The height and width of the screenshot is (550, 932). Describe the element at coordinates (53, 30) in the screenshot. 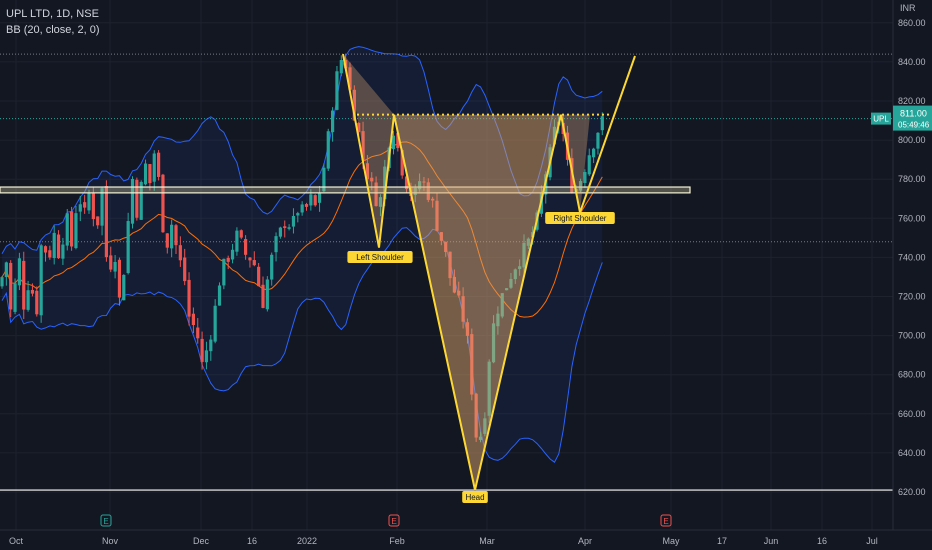

I see `indicator-title: BB (20, close, 2, 0)` at that location.